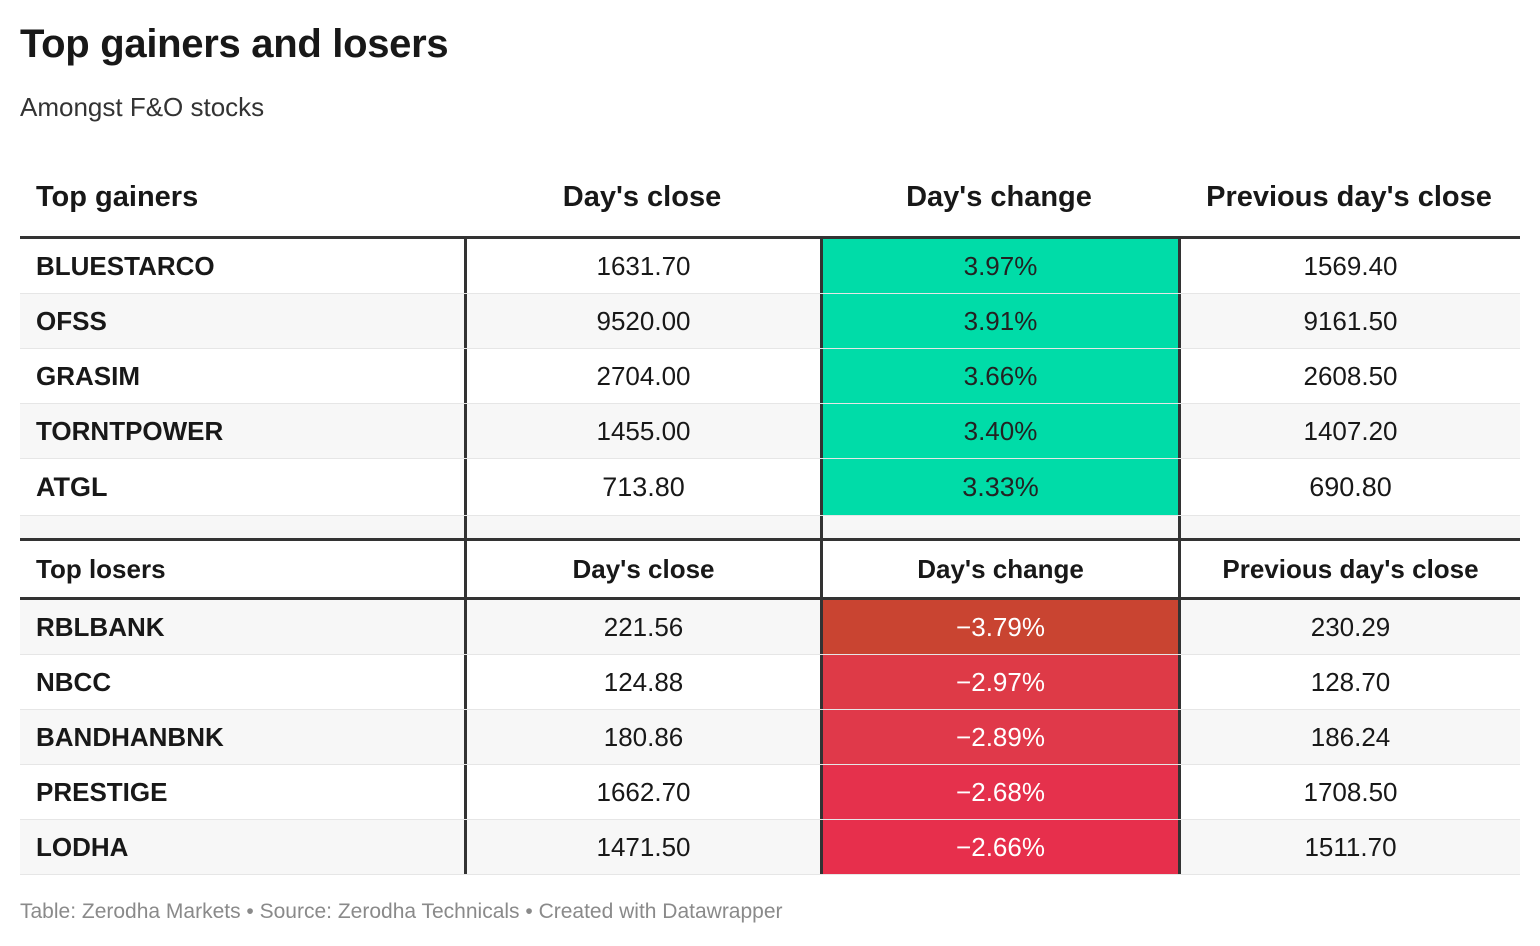 Image resolution: width=1540 pixels, height=946 pixels. I want to click on day-change: −2.68%, so click(999, 792).